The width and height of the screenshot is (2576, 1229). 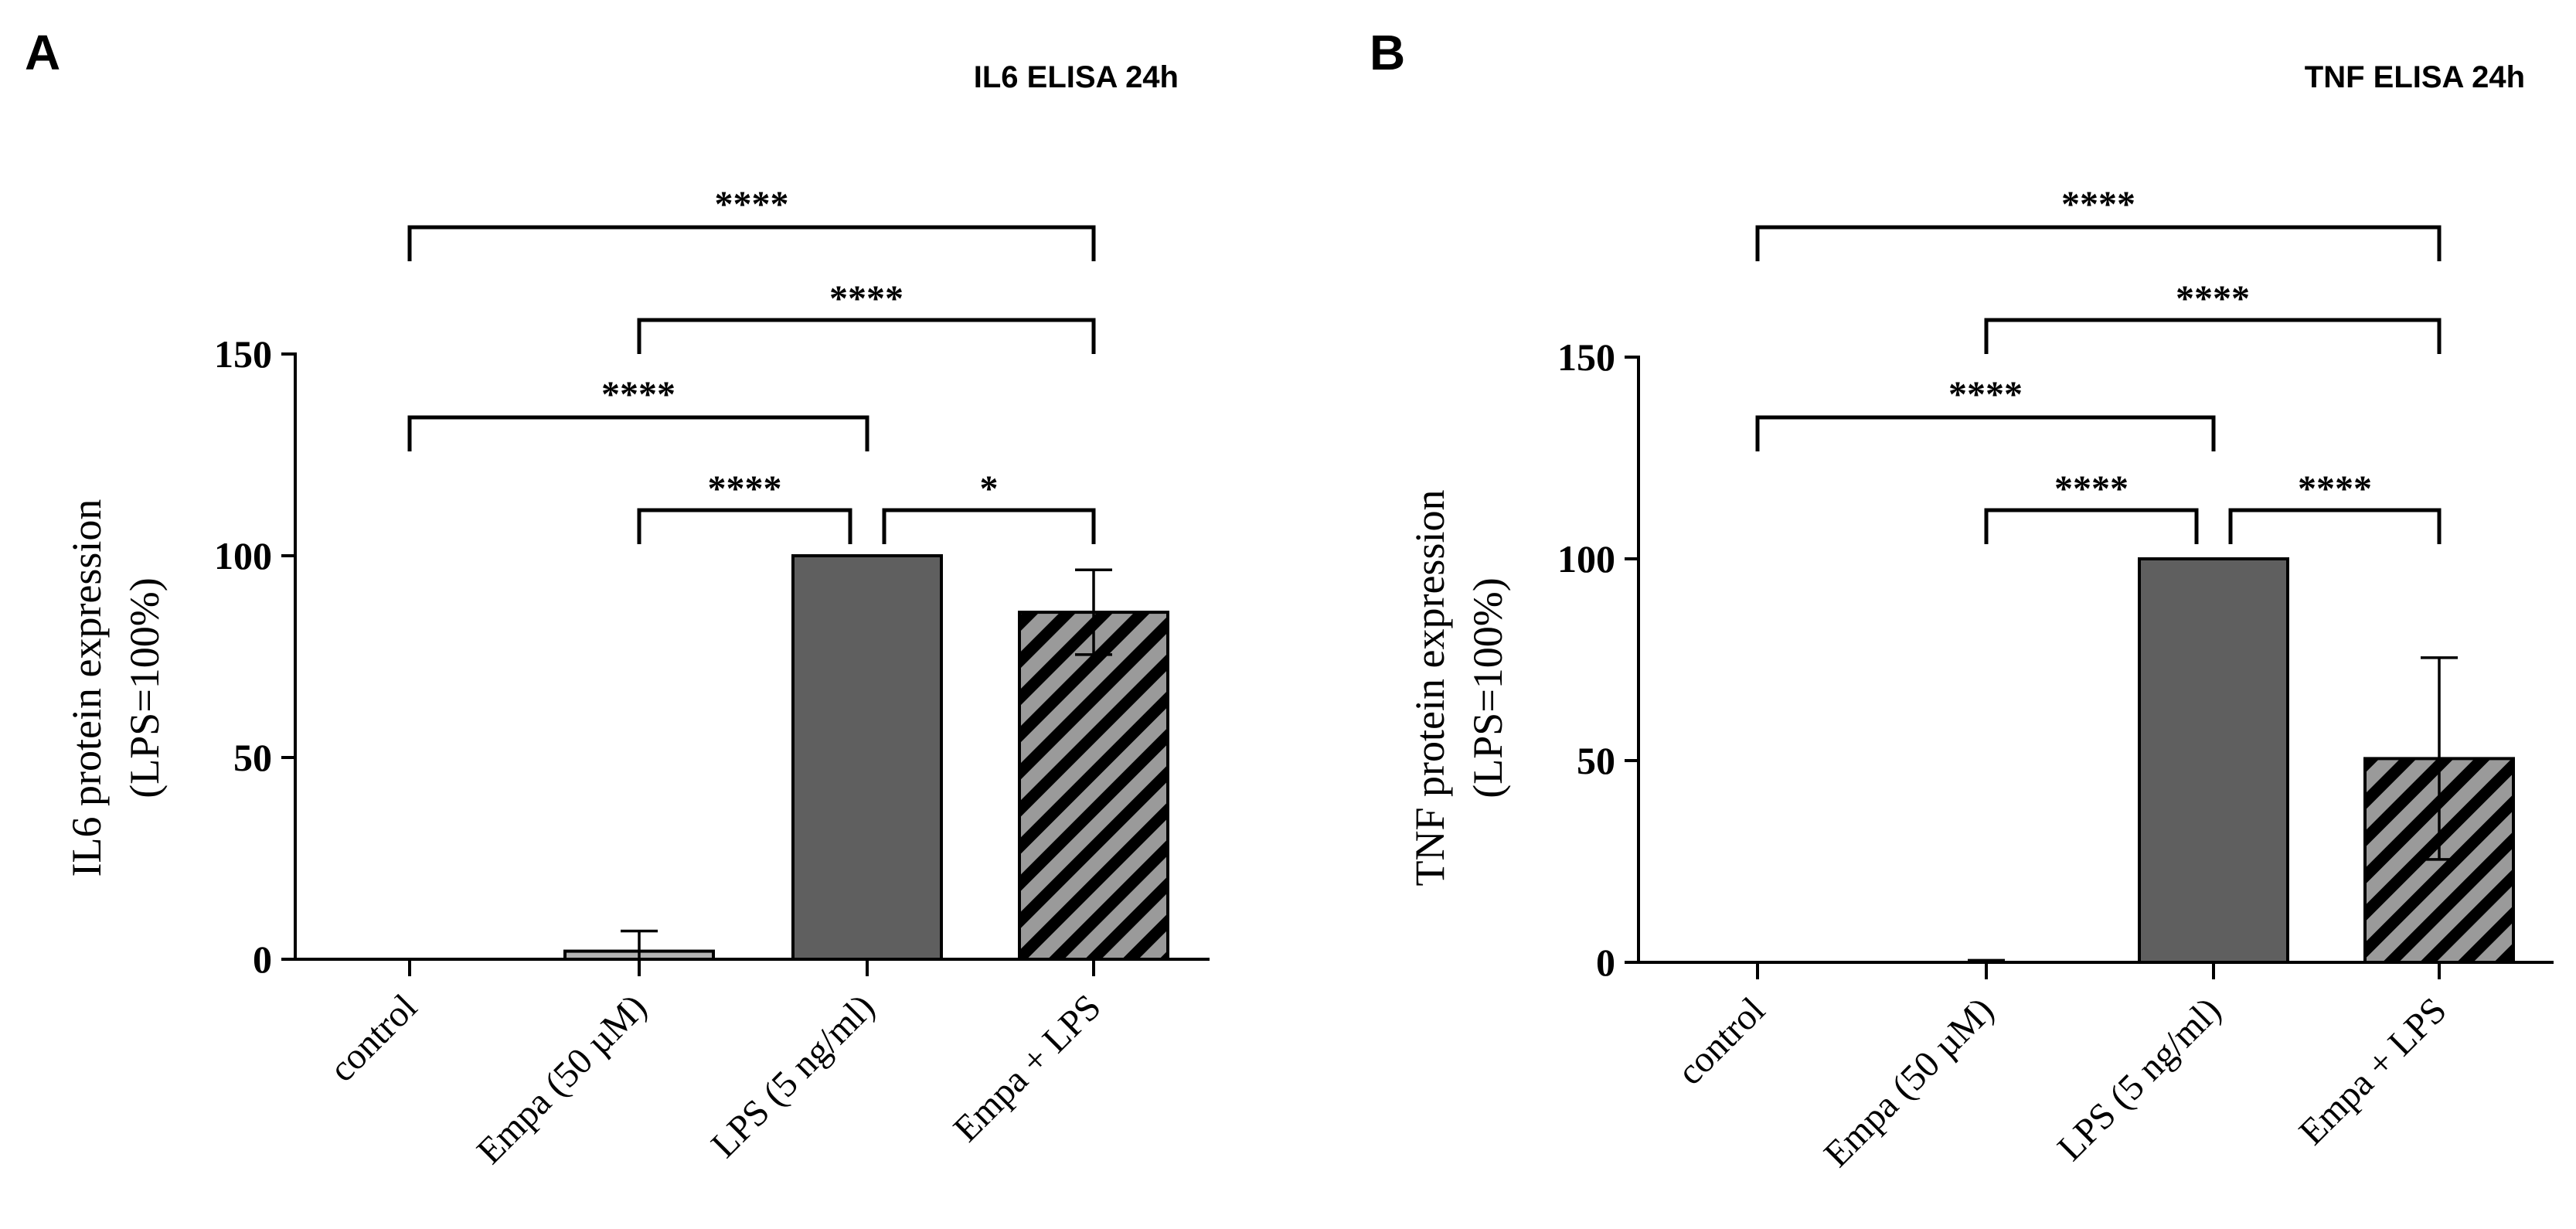 I want to click on y-tick-label-a-1: 50, so click(x=253, y=758).